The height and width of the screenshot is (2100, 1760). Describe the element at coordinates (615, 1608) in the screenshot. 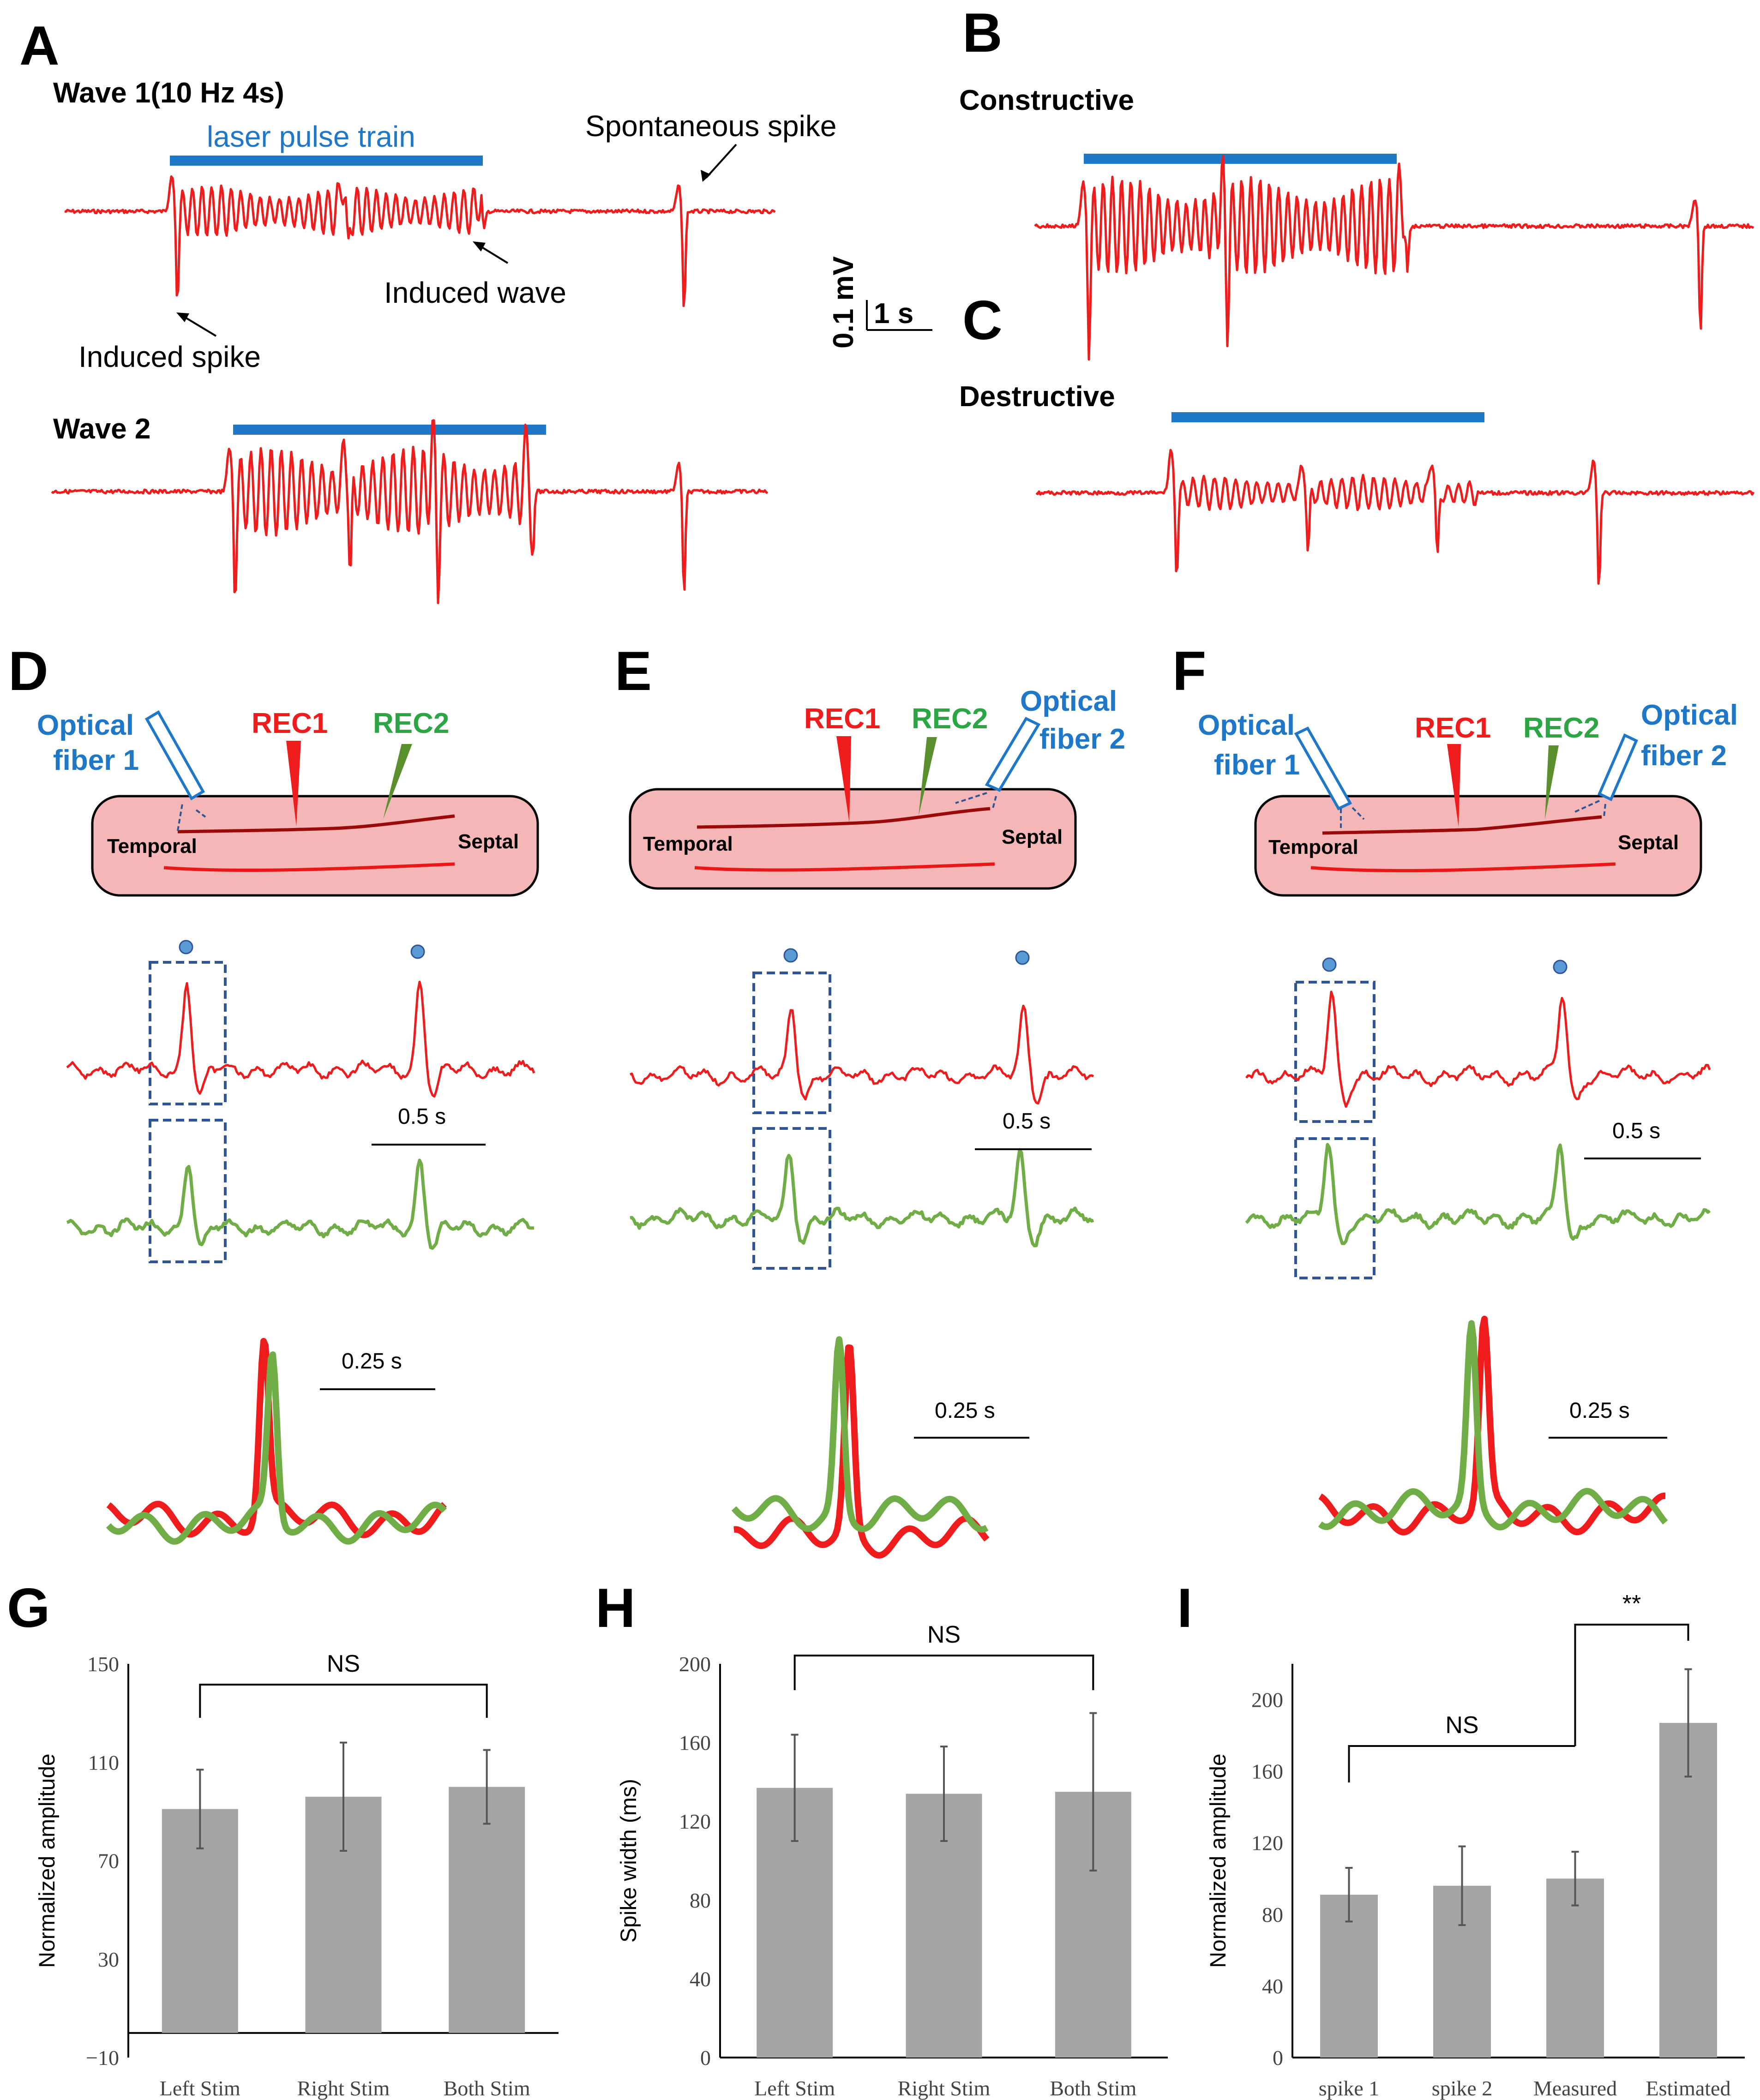

I see `panel-letter-h: H` at that location.